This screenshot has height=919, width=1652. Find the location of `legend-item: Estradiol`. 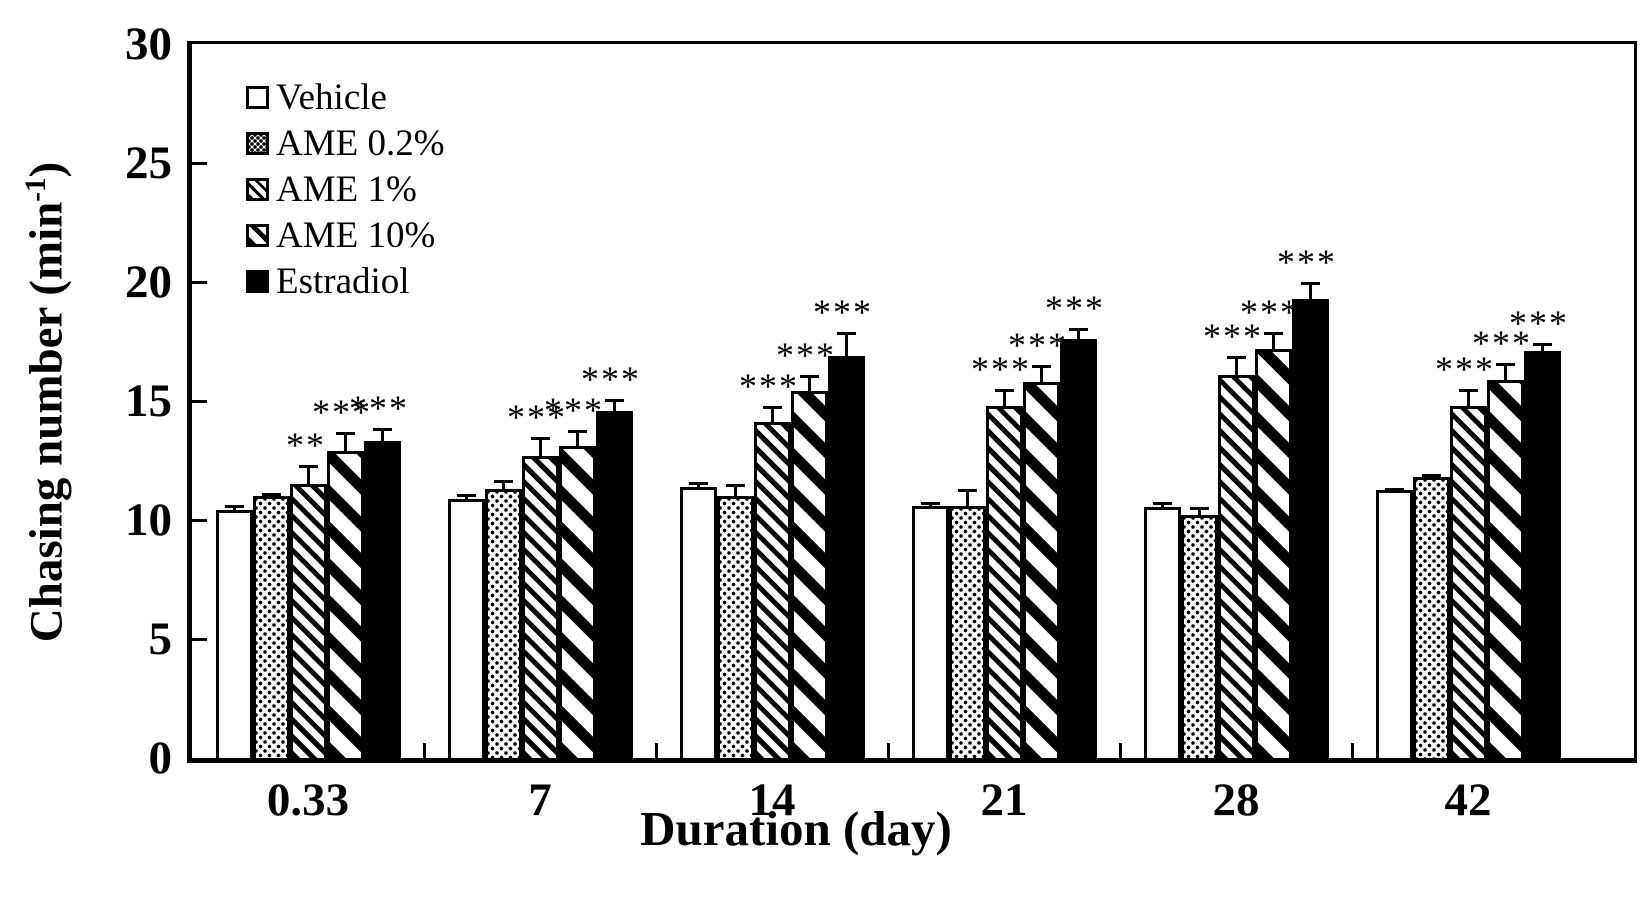

legend-item: Estradiol is located at coordinates (345, 281).